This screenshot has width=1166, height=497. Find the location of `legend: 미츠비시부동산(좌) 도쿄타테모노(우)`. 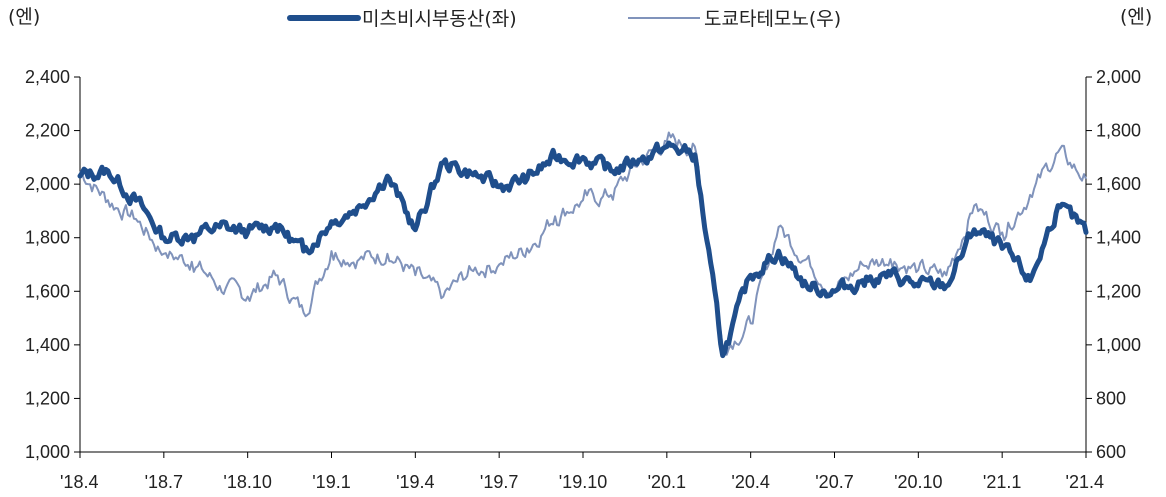

legend: 미츠비시부동산(좌) 도쿄타테모노(우) is located at coordinates (564, 19).